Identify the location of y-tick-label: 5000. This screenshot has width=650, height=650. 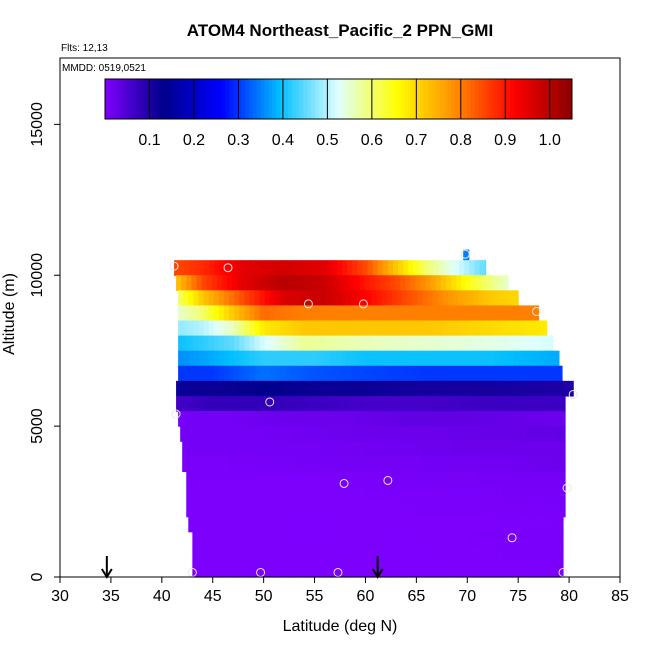
(37, 426).